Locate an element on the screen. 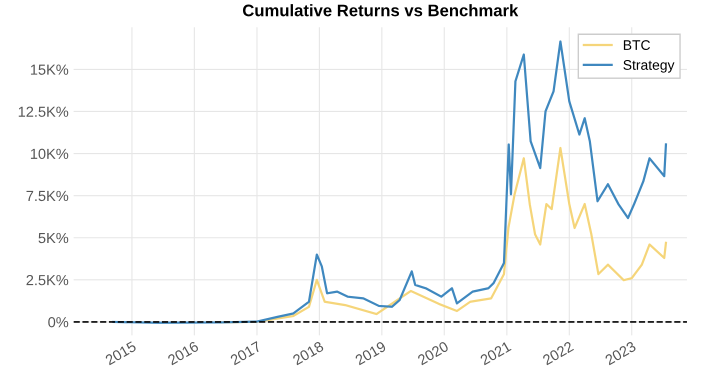 This screenshot has width=701, height=390. x-tick-label: 2023 is located at coordinates (620, 353).